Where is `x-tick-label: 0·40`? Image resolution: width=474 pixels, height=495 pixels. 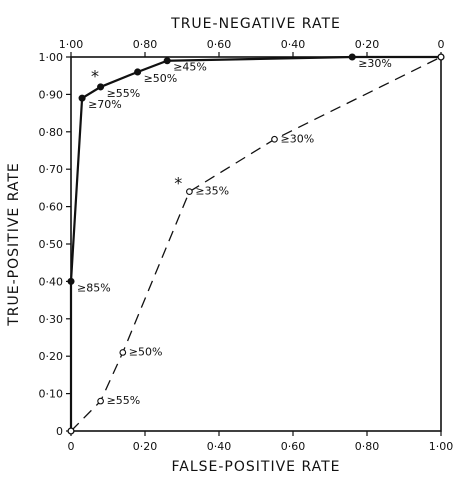 x-tick-label: 0·40 is located at coordinates (219, 446).